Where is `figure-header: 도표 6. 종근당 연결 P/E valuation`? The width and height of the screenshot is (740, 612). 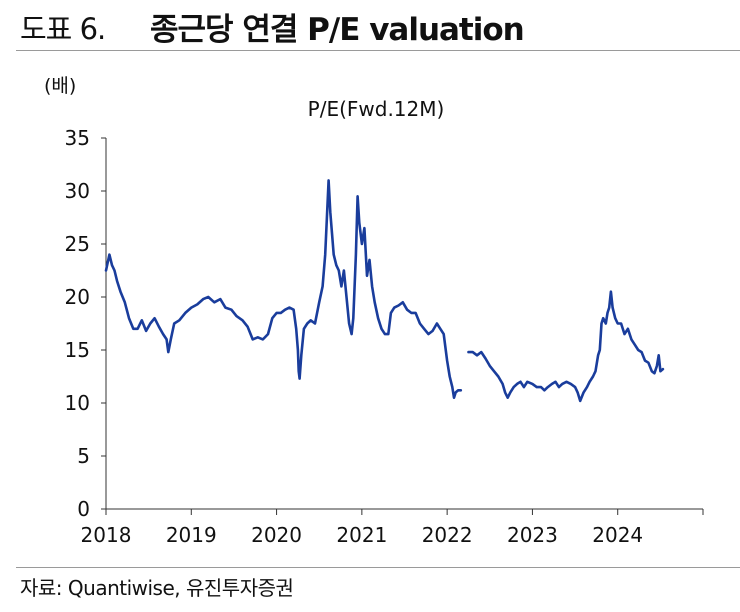 figure-header: 도표 6. 종근당 연결 P/E valuation is located at coordinates (370, 27).